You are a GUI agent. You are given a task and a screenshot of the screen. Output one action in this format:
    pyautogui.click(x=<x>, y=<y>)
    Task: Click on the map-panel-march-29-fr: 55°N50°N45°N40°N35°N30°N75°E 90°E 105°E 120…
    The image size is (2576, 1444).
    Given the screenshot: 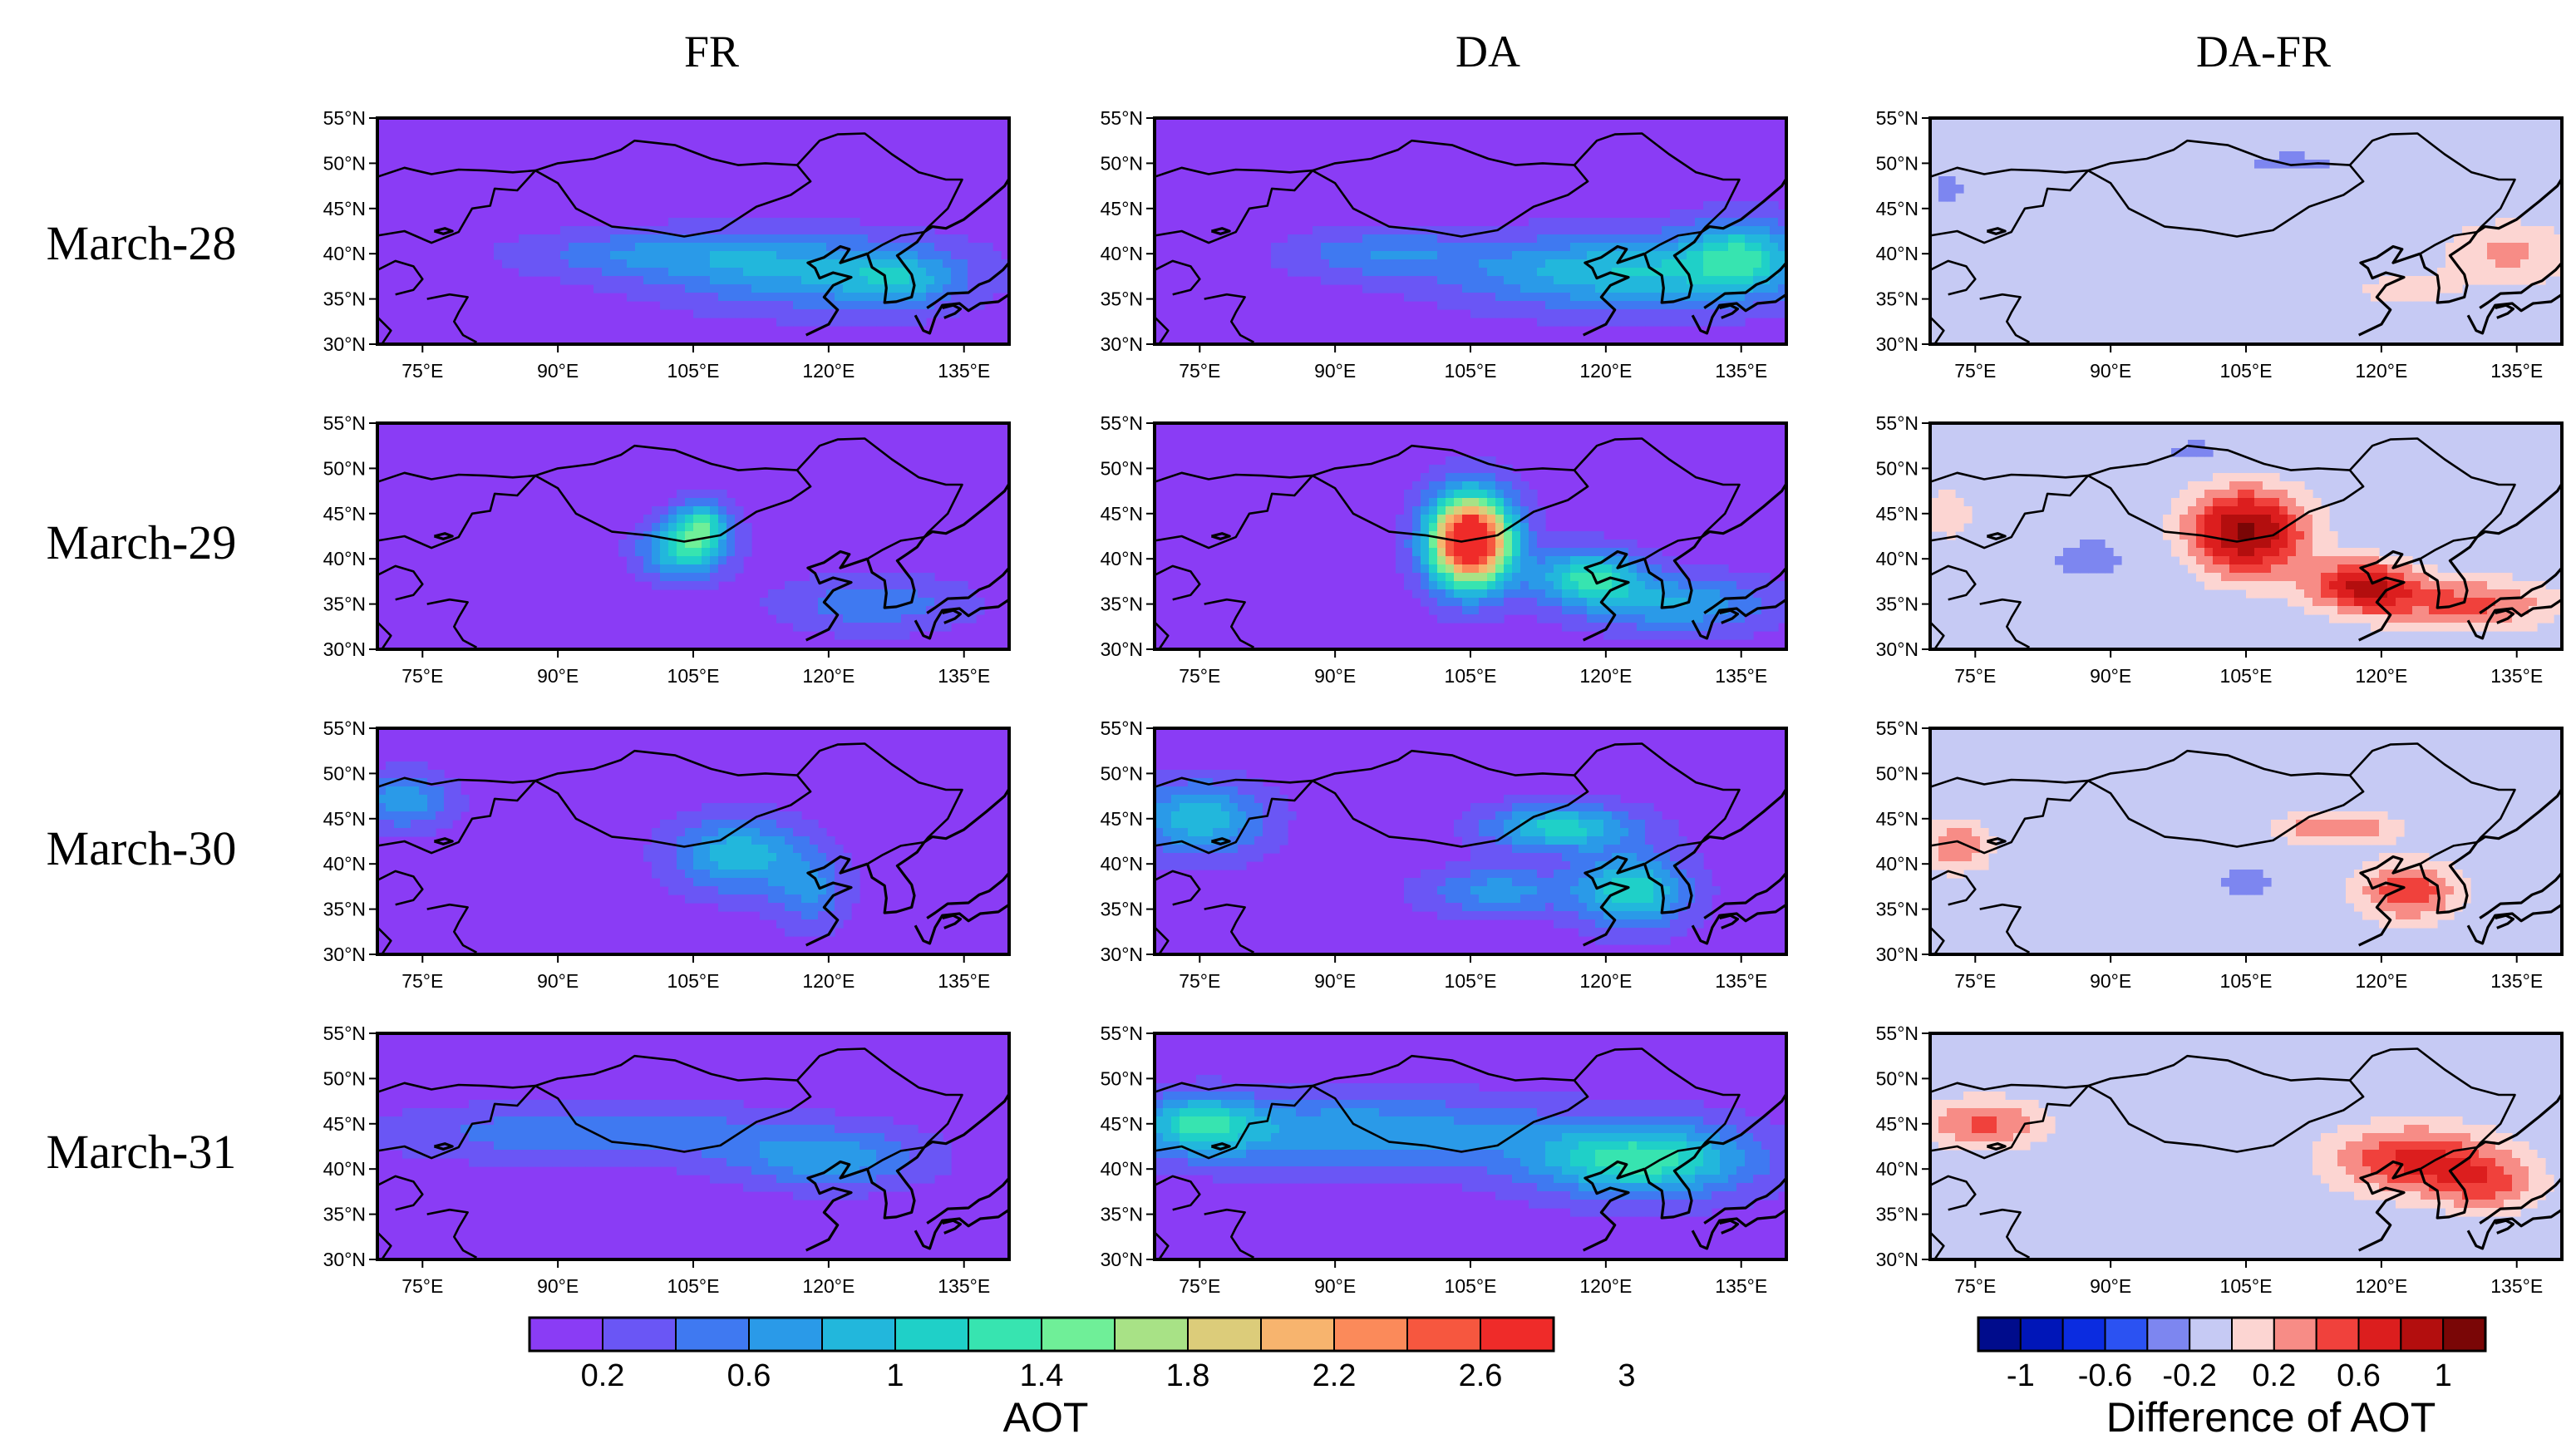 What is the action you would take?
    pyautogui.click(x=667, y=550)
    